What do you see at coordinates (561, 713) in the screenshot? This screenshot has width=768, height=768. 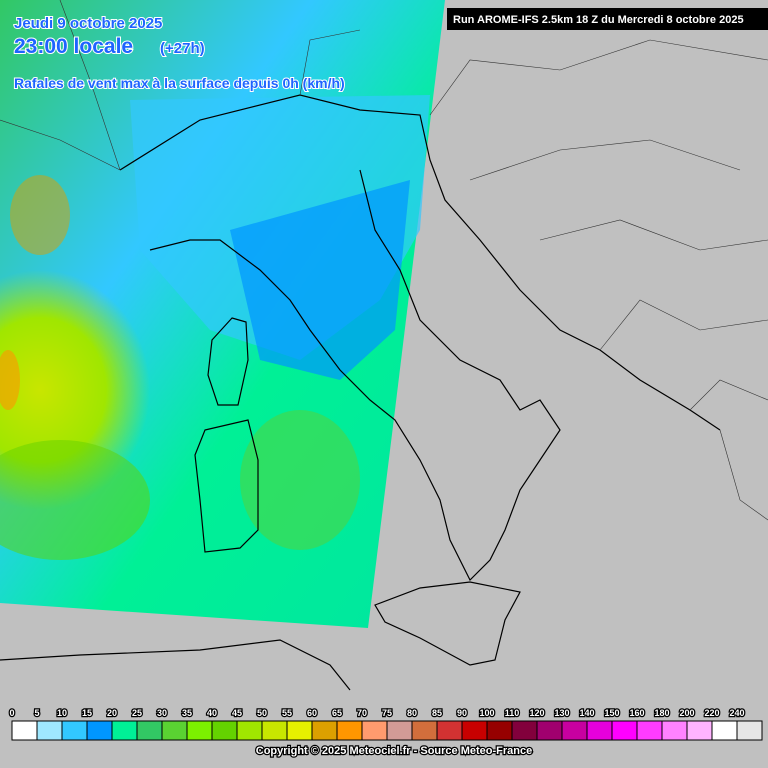 I see `legend-label: 130` at bounding box center [561, 713].